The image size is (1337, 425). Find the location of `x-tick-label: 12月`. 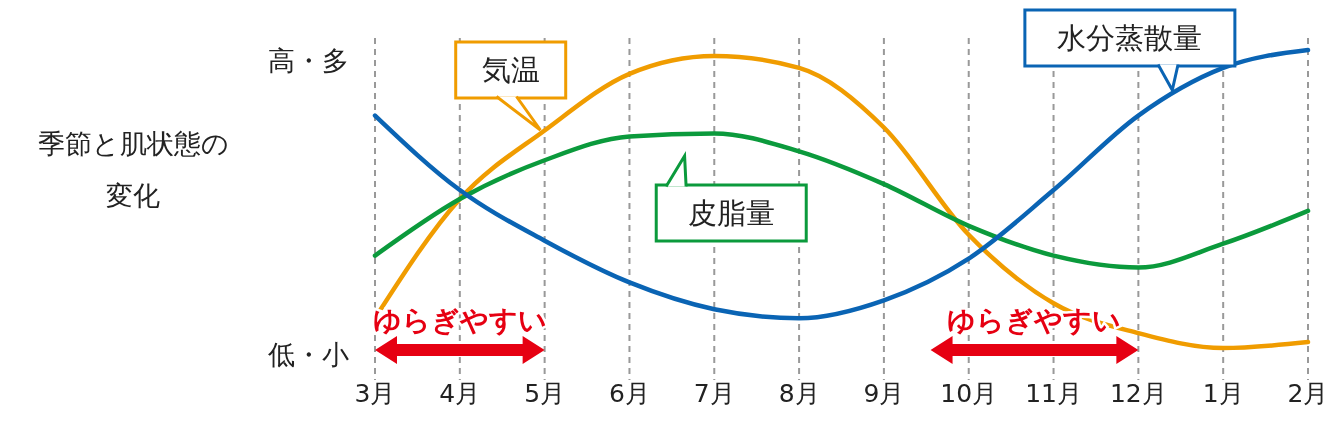

x-tick-label: 12月 is located at coordinates (1138, 393).